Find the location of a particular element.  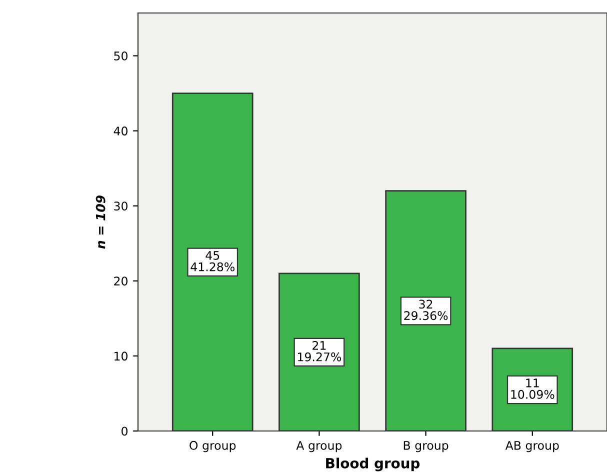

y-tick-label: 10 is located at coordinates (121, 356).